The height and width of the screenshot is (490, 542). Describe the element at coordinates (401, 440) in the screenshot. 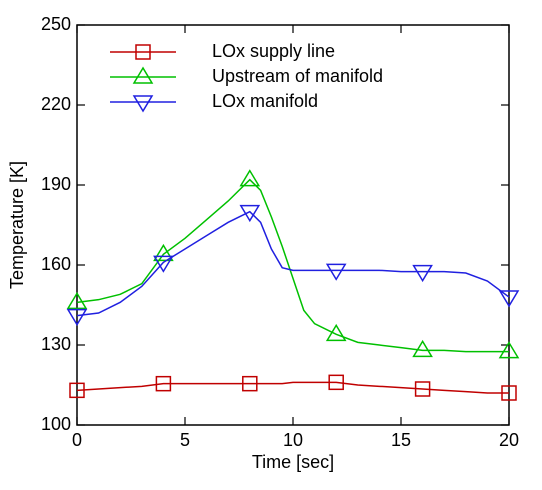

I see `x-tick-label: 15` at that location.